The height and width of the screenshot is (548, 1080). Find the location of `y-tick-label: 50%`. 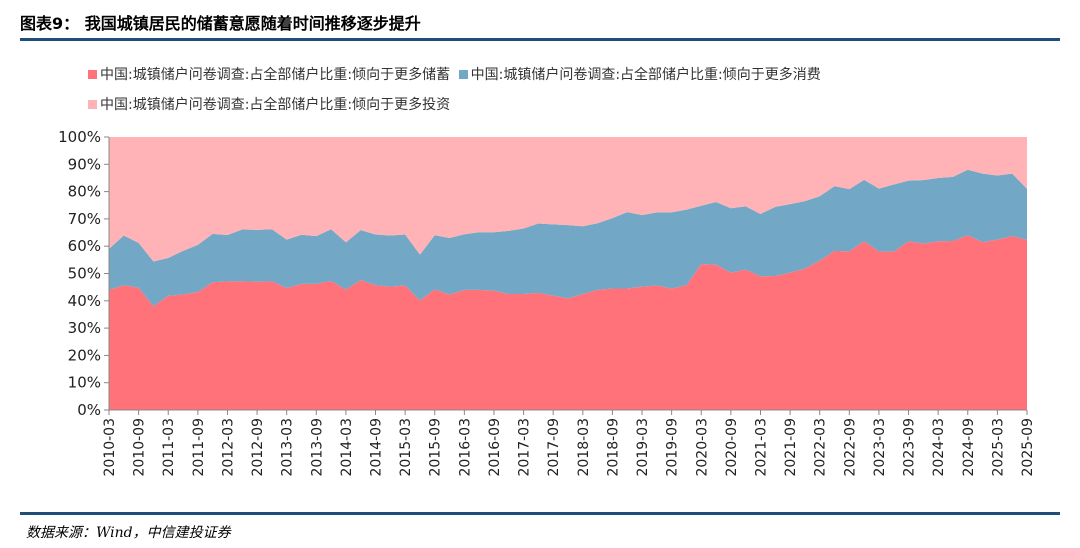

y-tick-label: 50% is located at coordinates (84, 274).